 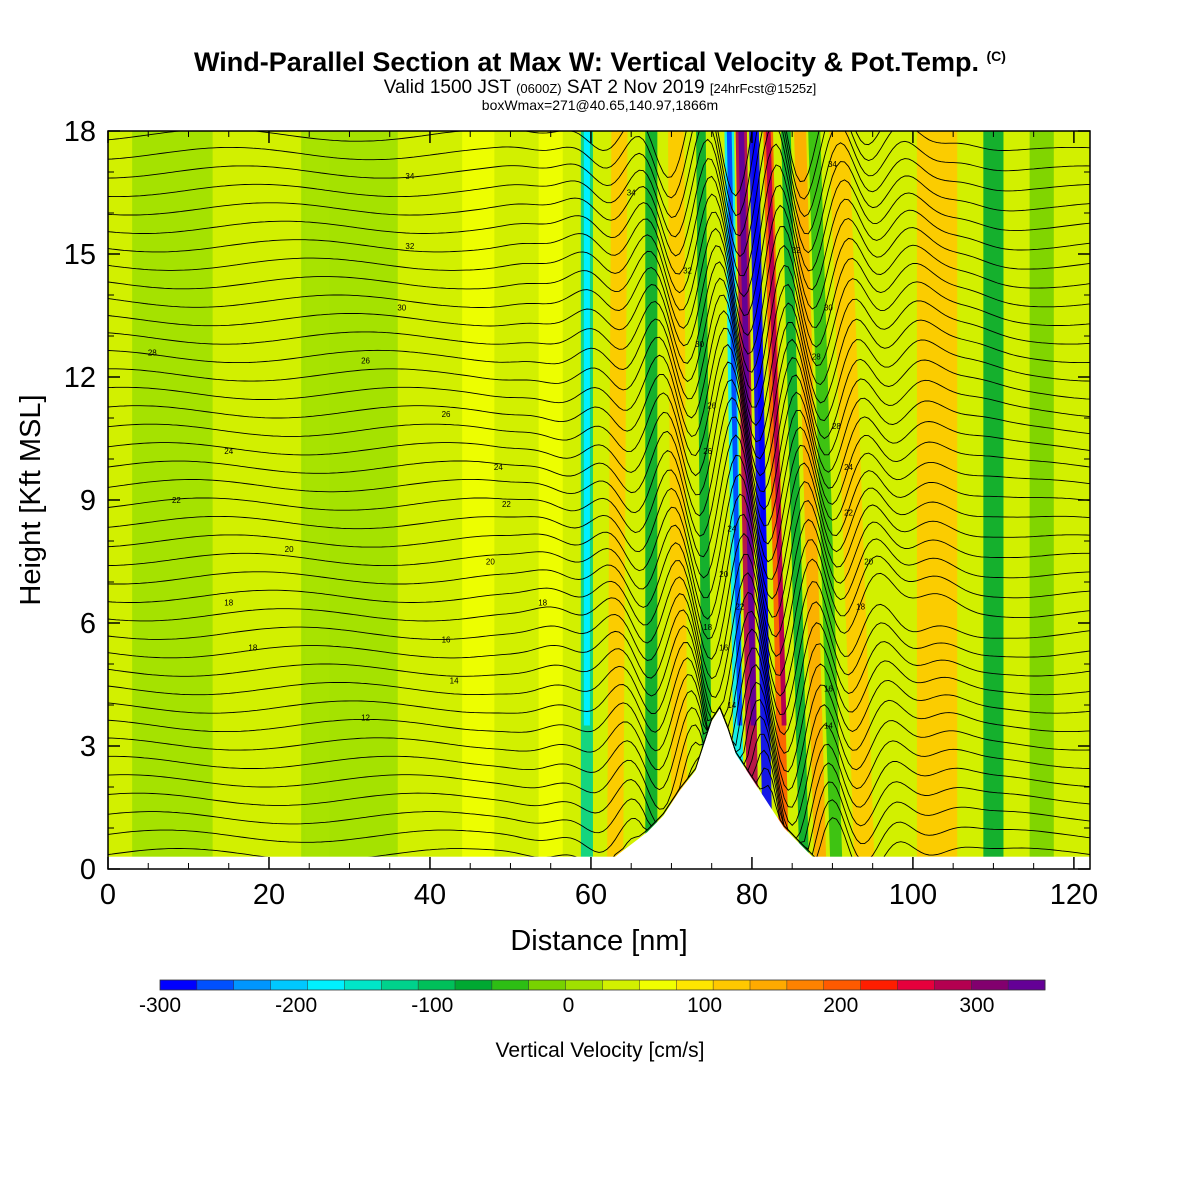 I want to click on y-axis-label: Height [Kft MSL], so click(x=31, y=499).